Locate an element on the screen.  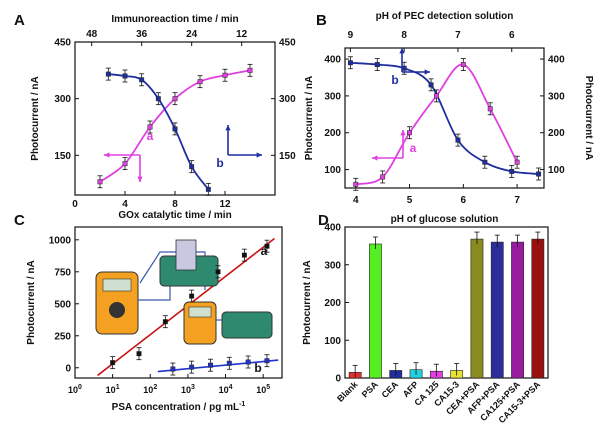
panel-a-arrow-a-left-head is located at coordinates (107, 155).